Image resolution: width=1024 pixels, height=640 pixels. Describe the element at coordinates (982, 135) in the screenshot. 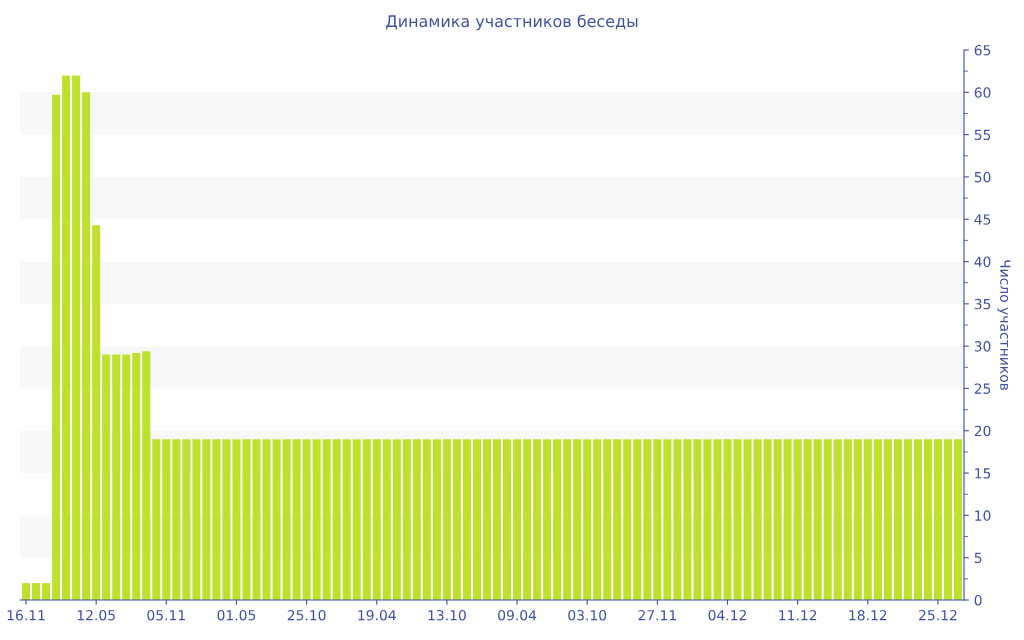

I see `y-tick-label: 55` at that location.